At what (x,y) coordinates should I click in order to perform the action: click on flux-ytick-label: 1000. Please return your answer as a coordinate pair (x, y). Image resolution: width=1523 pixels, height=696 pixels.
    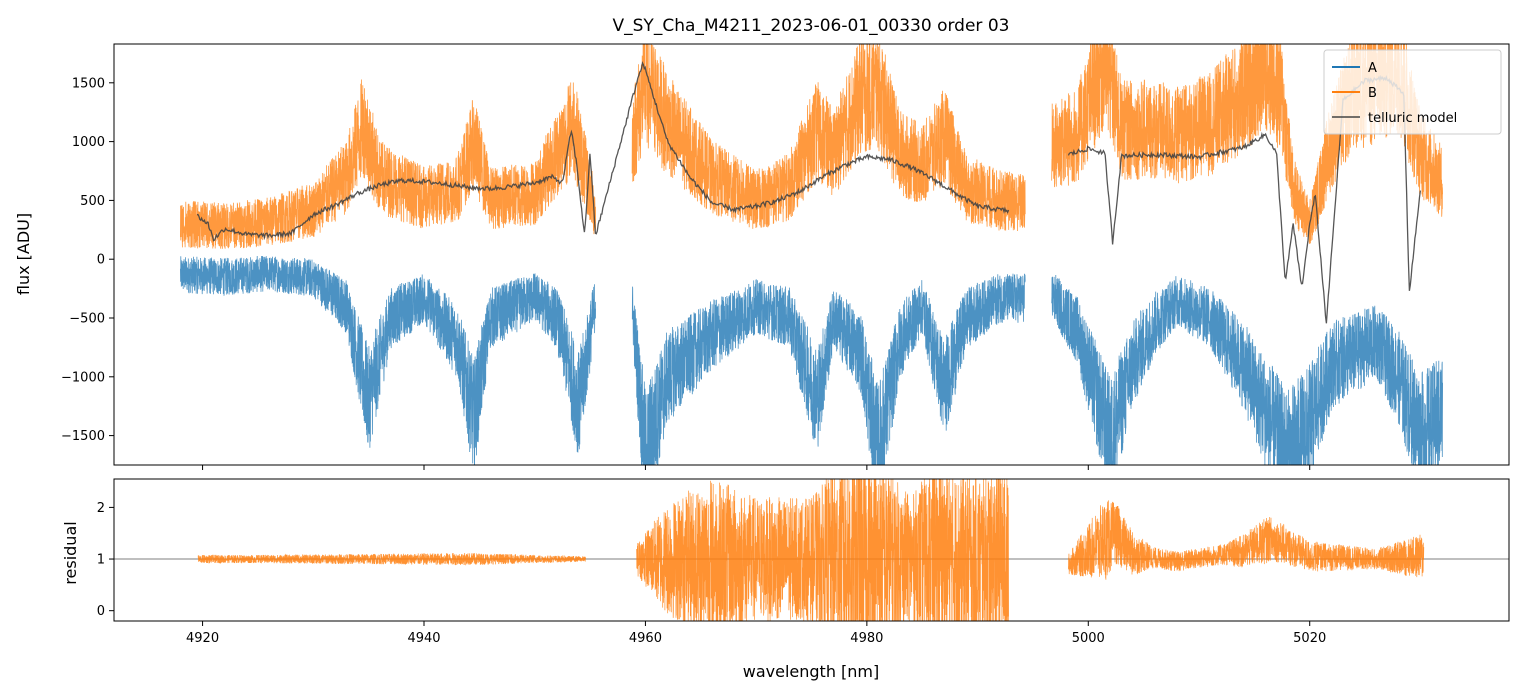
    Looking at the image, I should click on (88, 142).